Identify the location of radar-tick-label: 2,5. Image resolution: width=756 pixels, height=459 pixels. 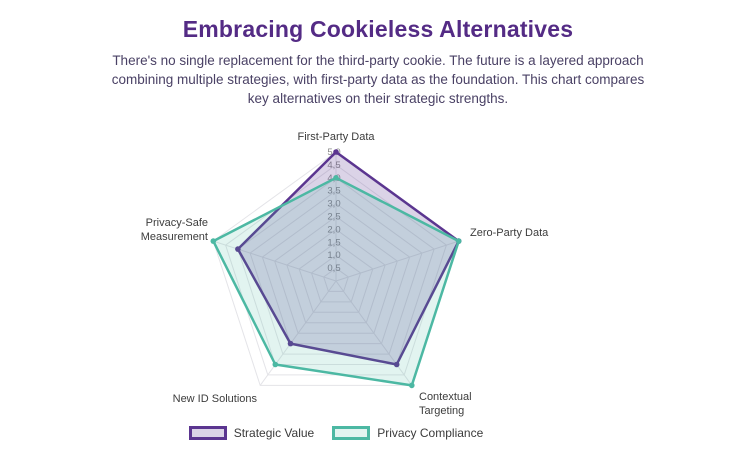
(333, 217).